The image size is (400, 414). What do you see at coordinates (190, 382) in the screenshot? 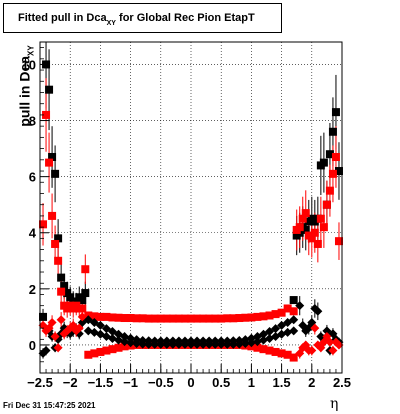
I see `x-tick-label: 0` at bounding box center [190, 382].